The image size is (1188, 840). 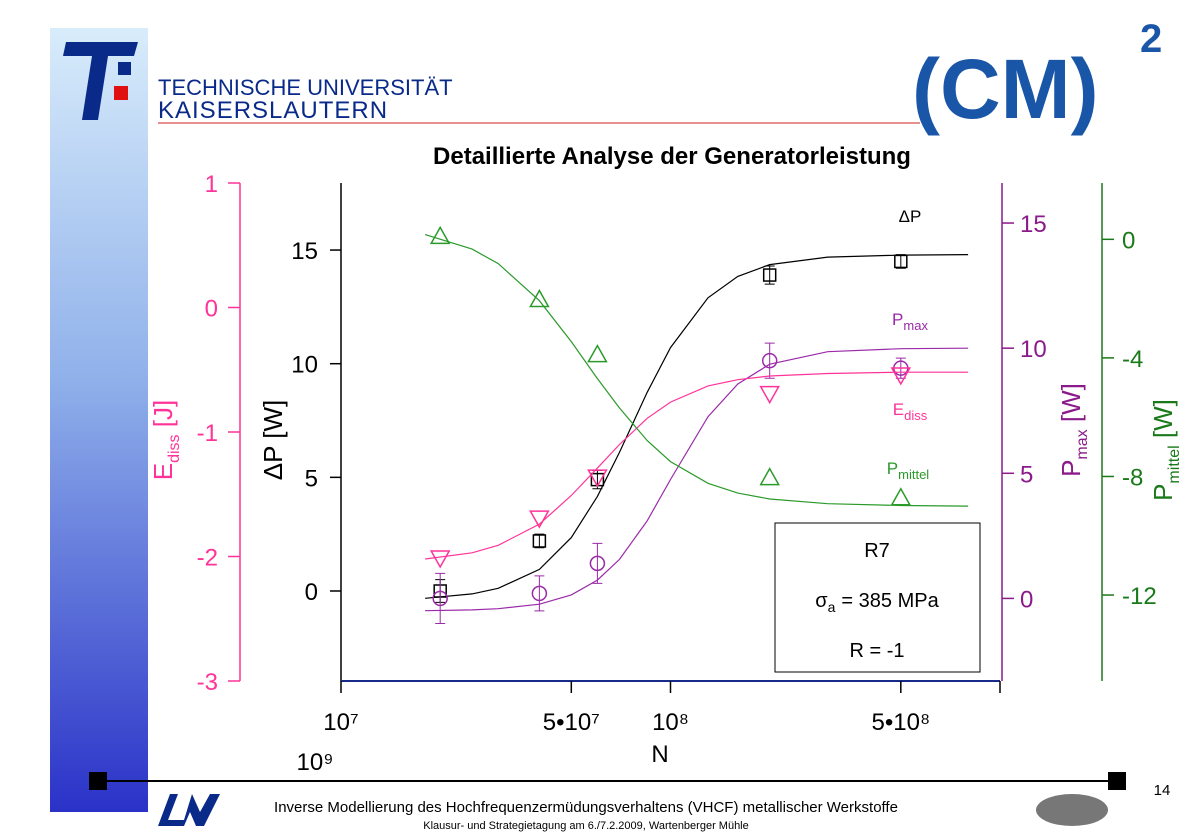 I want to click on y-tick-label: -4, so click(x=1132, y=359).